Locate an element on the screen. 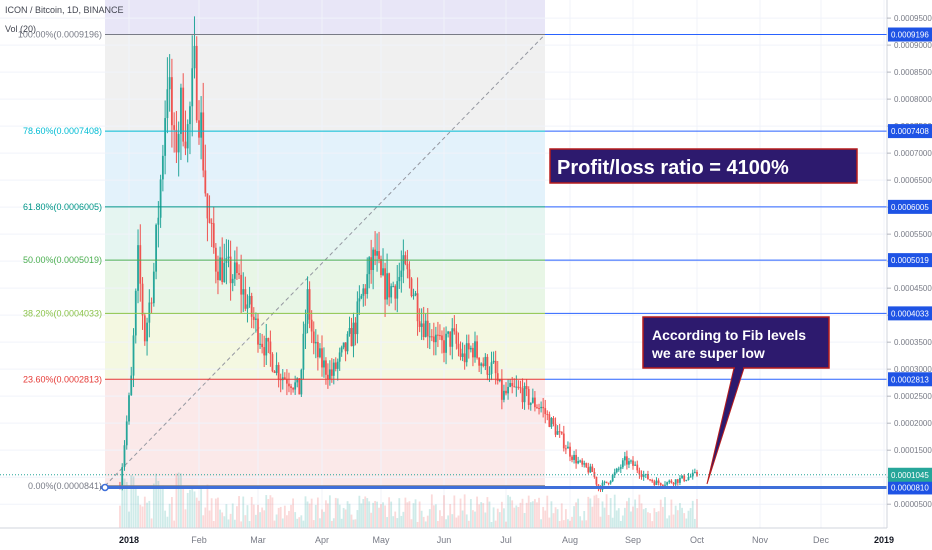  fib-callout-annotation: According to Fib levels we are super low is located at coordinates (736, 400).